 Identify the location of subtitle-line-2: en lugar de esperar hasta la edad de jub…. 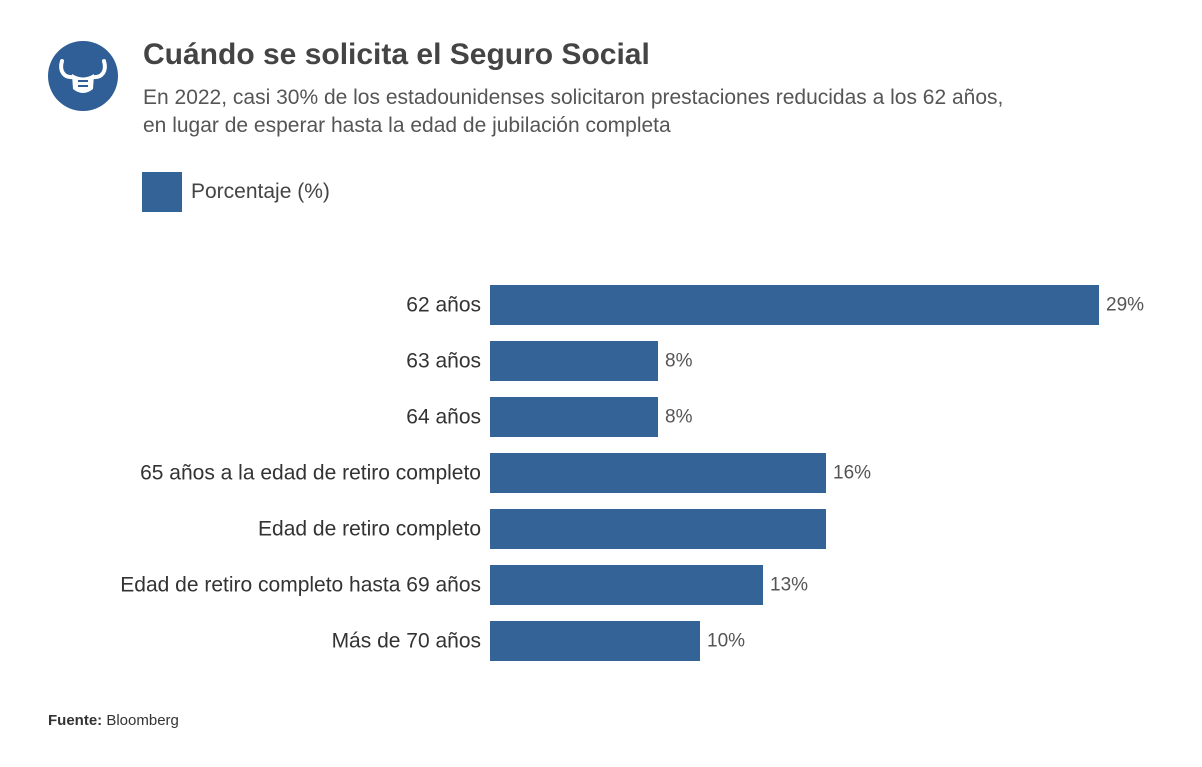
(407, 125).